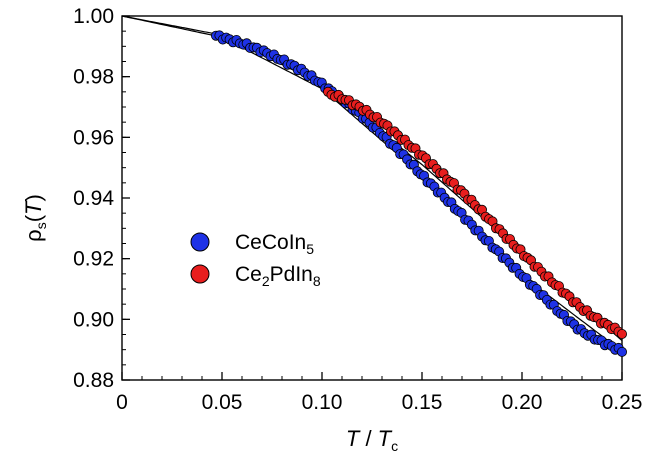  Describe the element at coordinates (622, 351) in the screenshot. I see `data-point-cecoin5` at that location.